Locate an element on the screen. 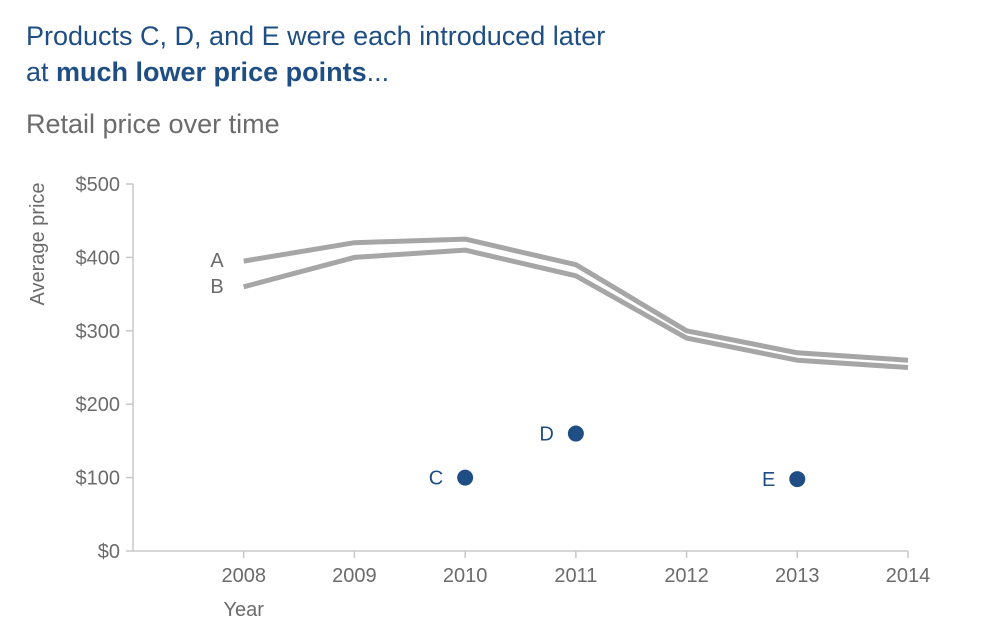  series-label-b: B is located at coordinates (216, 287).